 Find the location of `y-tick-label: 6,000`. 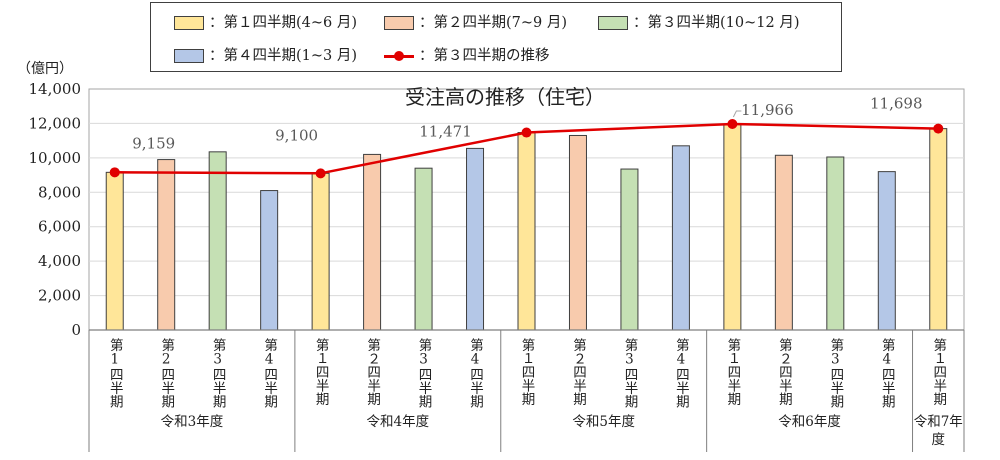

y-tick-label: 6,000 is located at coordinates (59, 227).